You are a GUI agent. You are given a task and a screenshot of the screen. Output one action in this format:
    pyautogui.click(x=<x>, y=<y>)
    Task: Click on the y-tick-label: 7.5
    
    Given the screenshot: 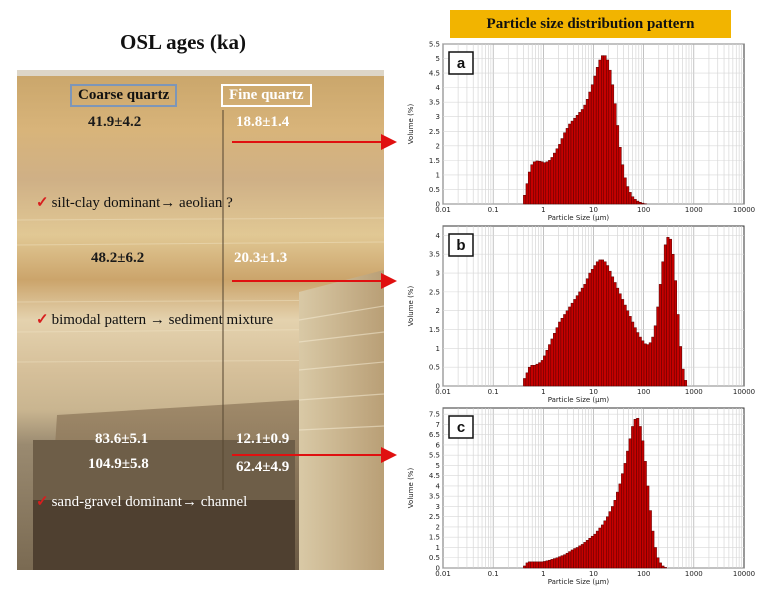 What is the action you would take?
    pyautogui.click(x=434, y=415)
    